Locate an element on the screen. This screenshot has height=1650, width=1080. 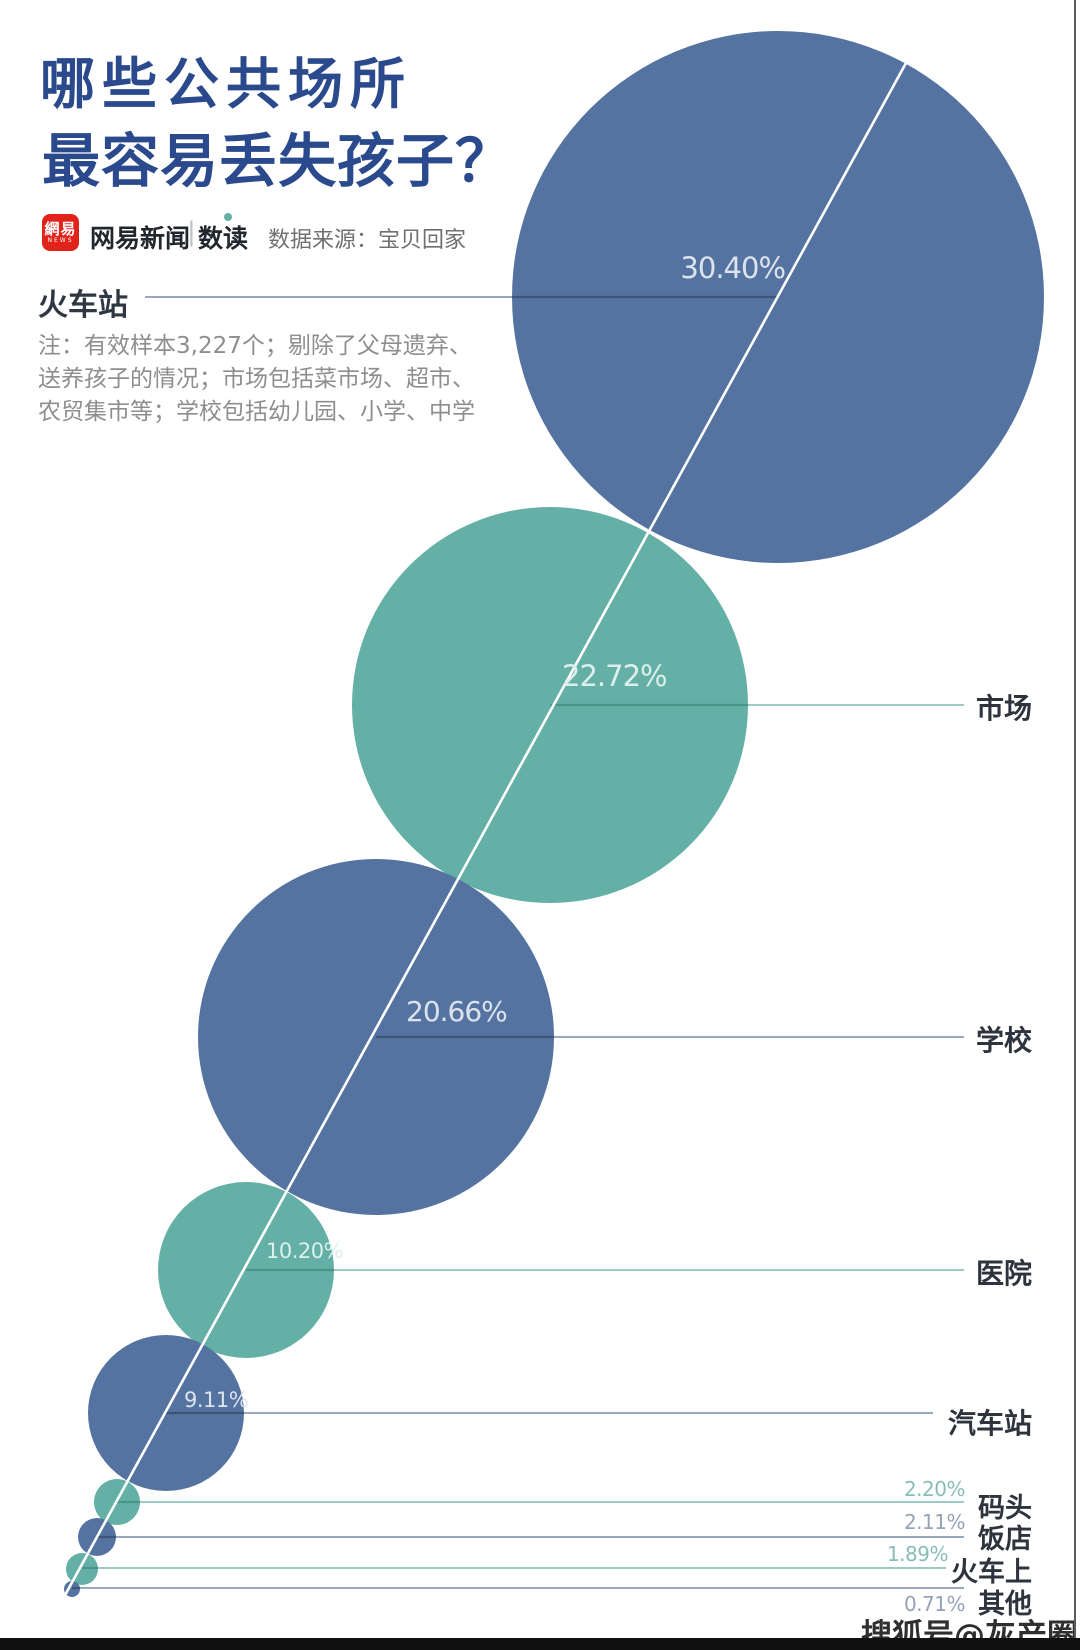
brand-netease-news: 网易新闻 is located at coordinates (140, 238).